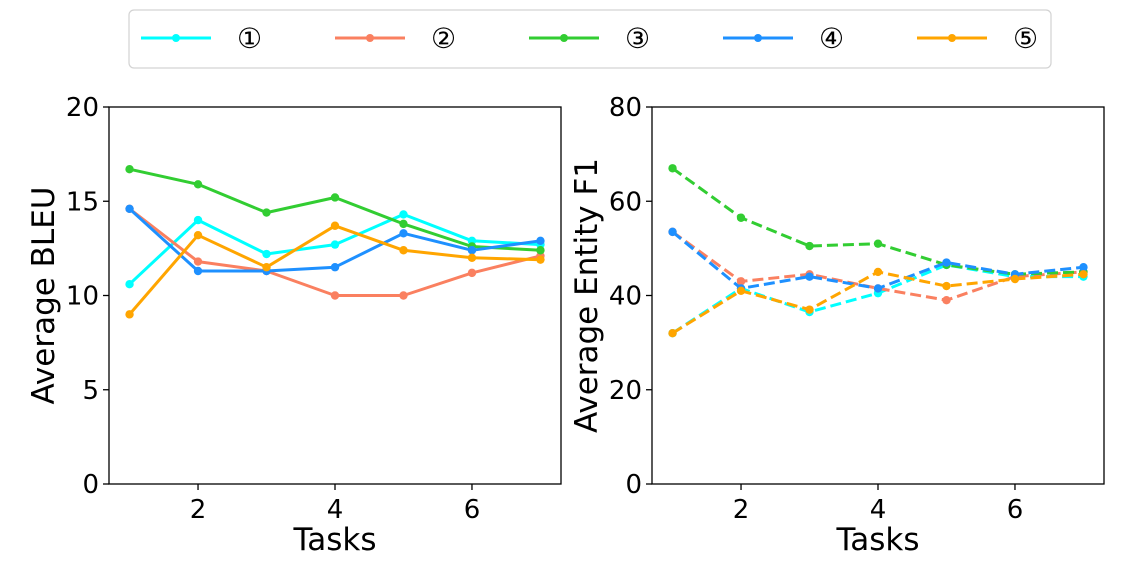  Describe the element at coordinates (831, 38) in the screenshot. I see `legend-label: ④` at that location.